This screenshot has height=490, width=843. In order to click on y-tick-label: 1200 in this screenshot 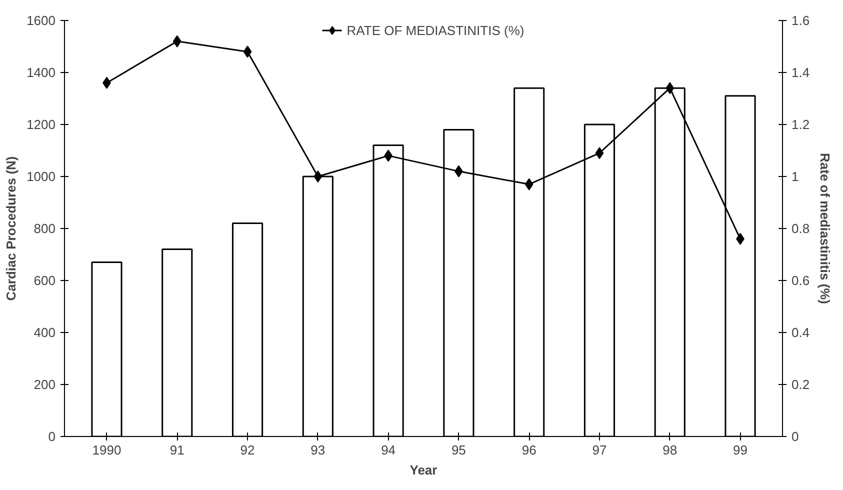, I will do `click(41, 124)`.